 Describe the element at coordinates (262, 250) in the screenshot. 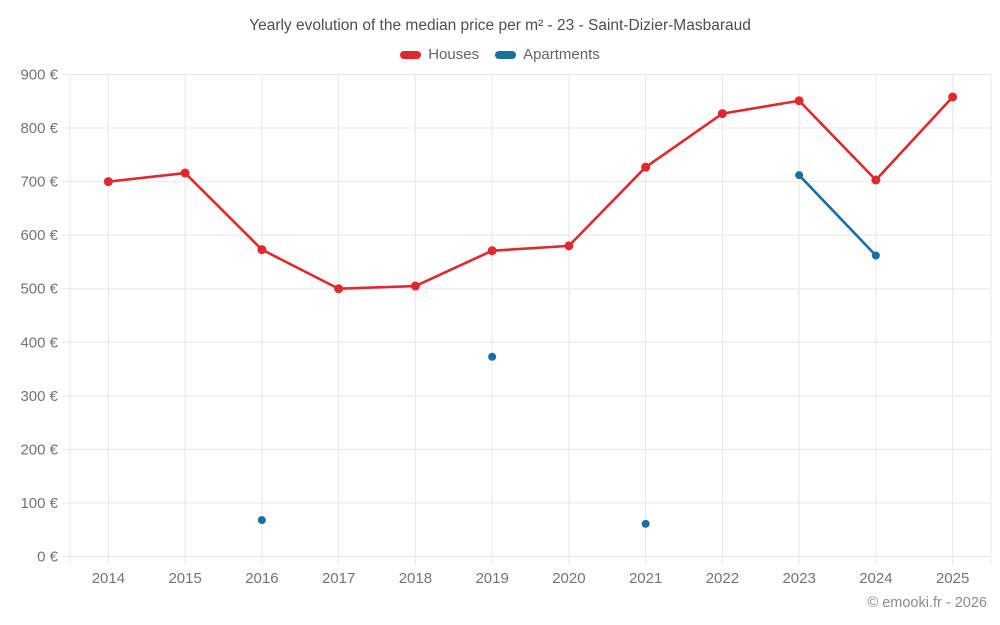

I see `data-point-houses-2016` at that location.